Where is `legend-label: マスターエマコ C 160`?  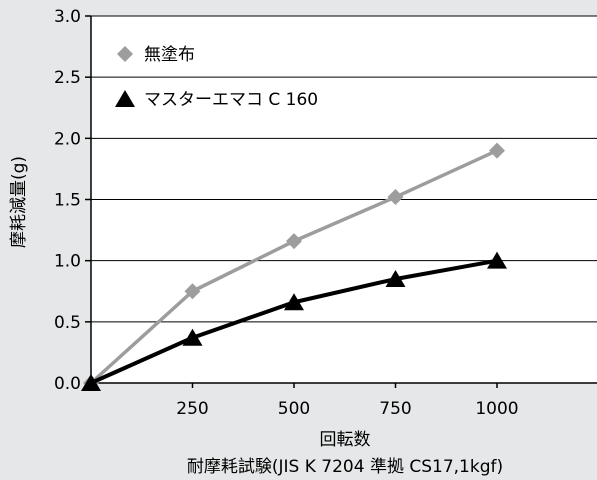
legend-label: マスターエマコ C 160 is located at coordinates (231, 100).